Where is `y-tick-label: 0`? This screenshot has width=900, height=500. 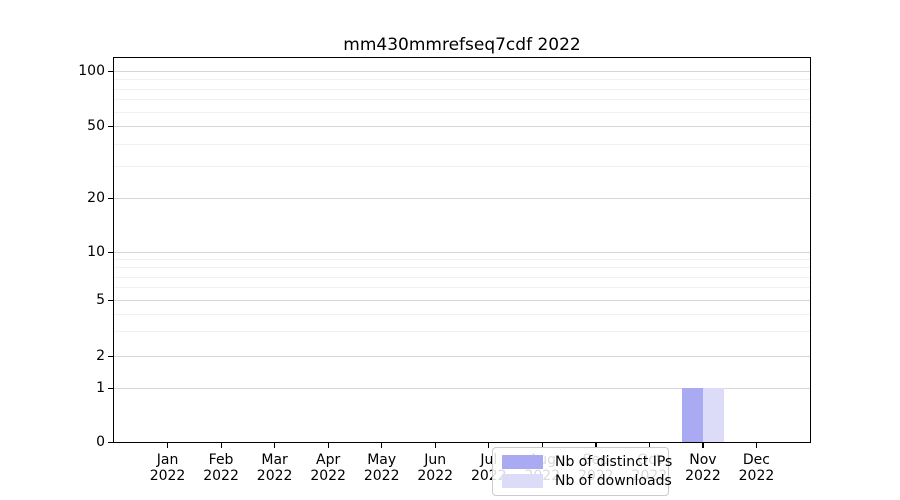
y-tick-label: 0 is located at coordinates (100, 442).